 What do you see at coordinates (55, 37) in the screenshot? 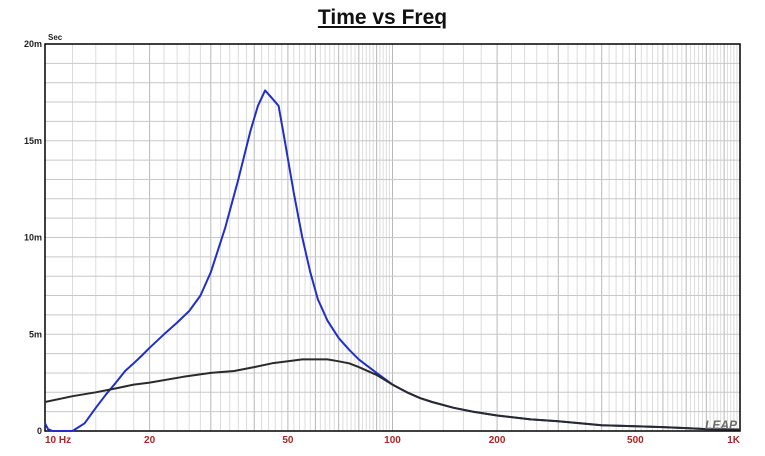
I see `y-axis-label: Sec` at bounding box center [55, 37].